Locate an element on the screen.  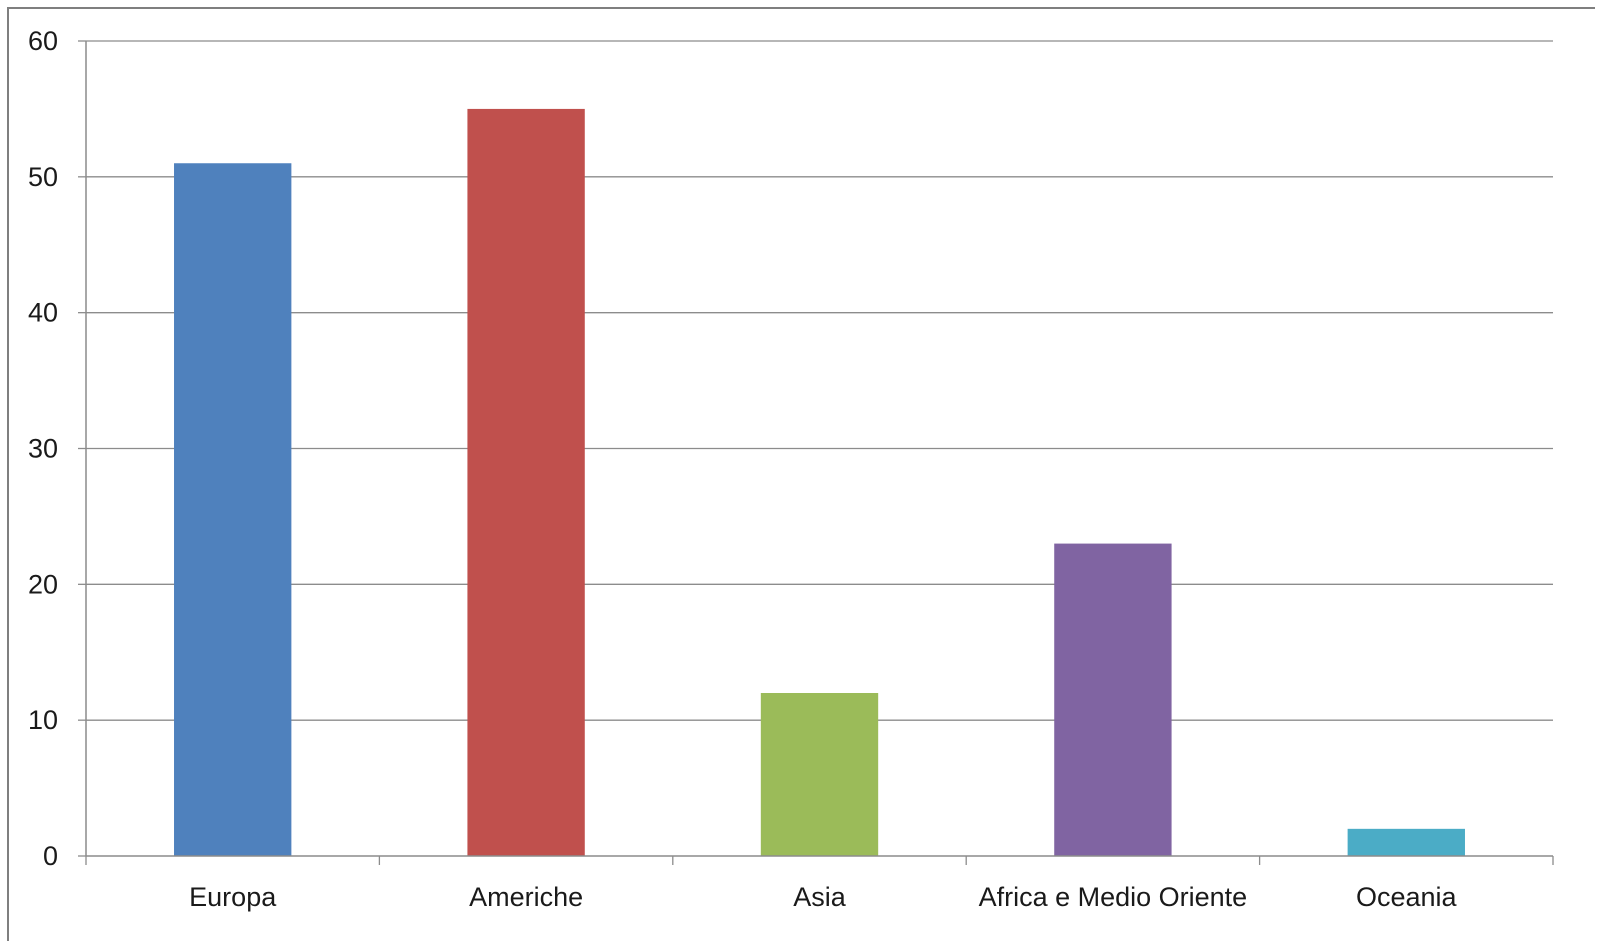
x-tick-label: Americhe is located at coordinates (526, 897).